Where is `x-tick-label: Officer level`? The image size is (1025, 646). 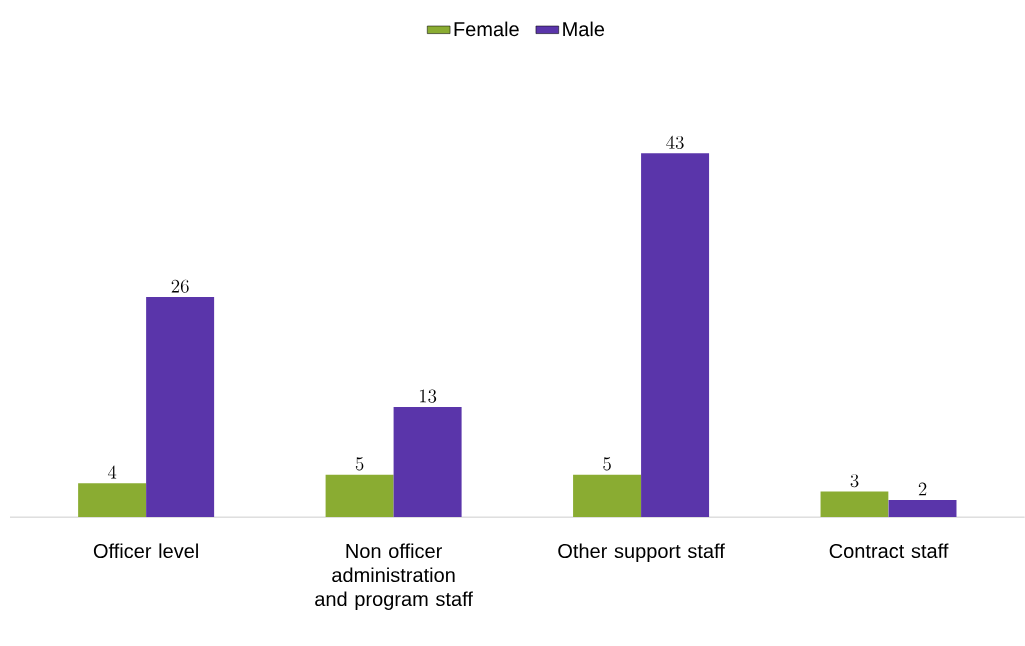 x-tick-label: Officer level is located at coordinates (145, 551).